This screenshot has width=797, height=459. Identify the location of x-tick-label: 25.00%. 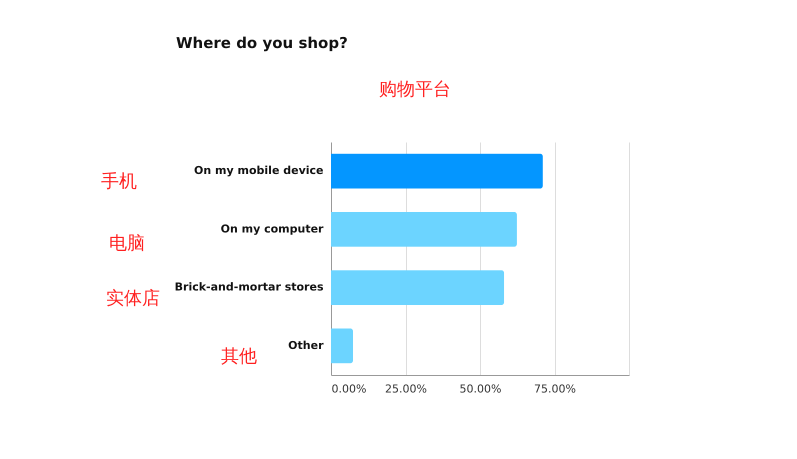
(406, 389).